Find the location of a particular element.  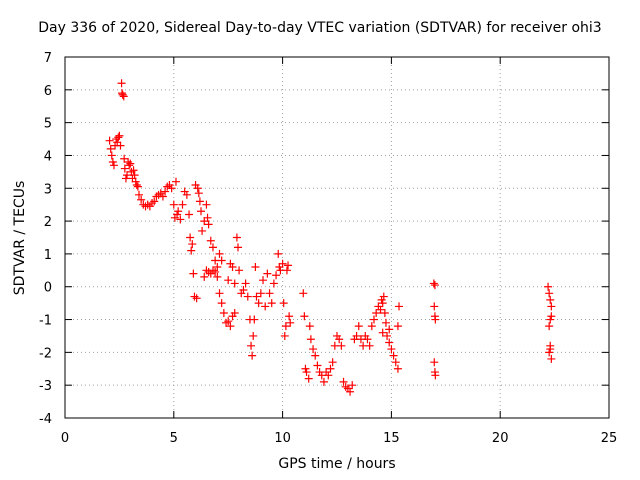

y-tick-label: 2 is located at coordinates (48, 222).